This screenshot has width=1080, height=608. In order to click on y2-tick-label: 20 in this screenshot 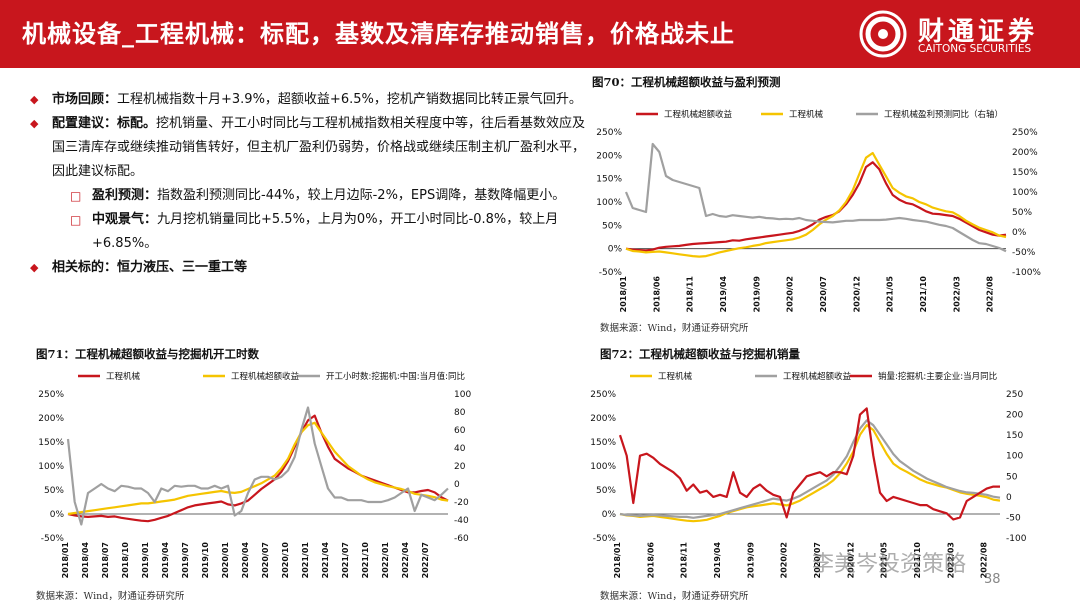, I will do `click(460, 467)`.